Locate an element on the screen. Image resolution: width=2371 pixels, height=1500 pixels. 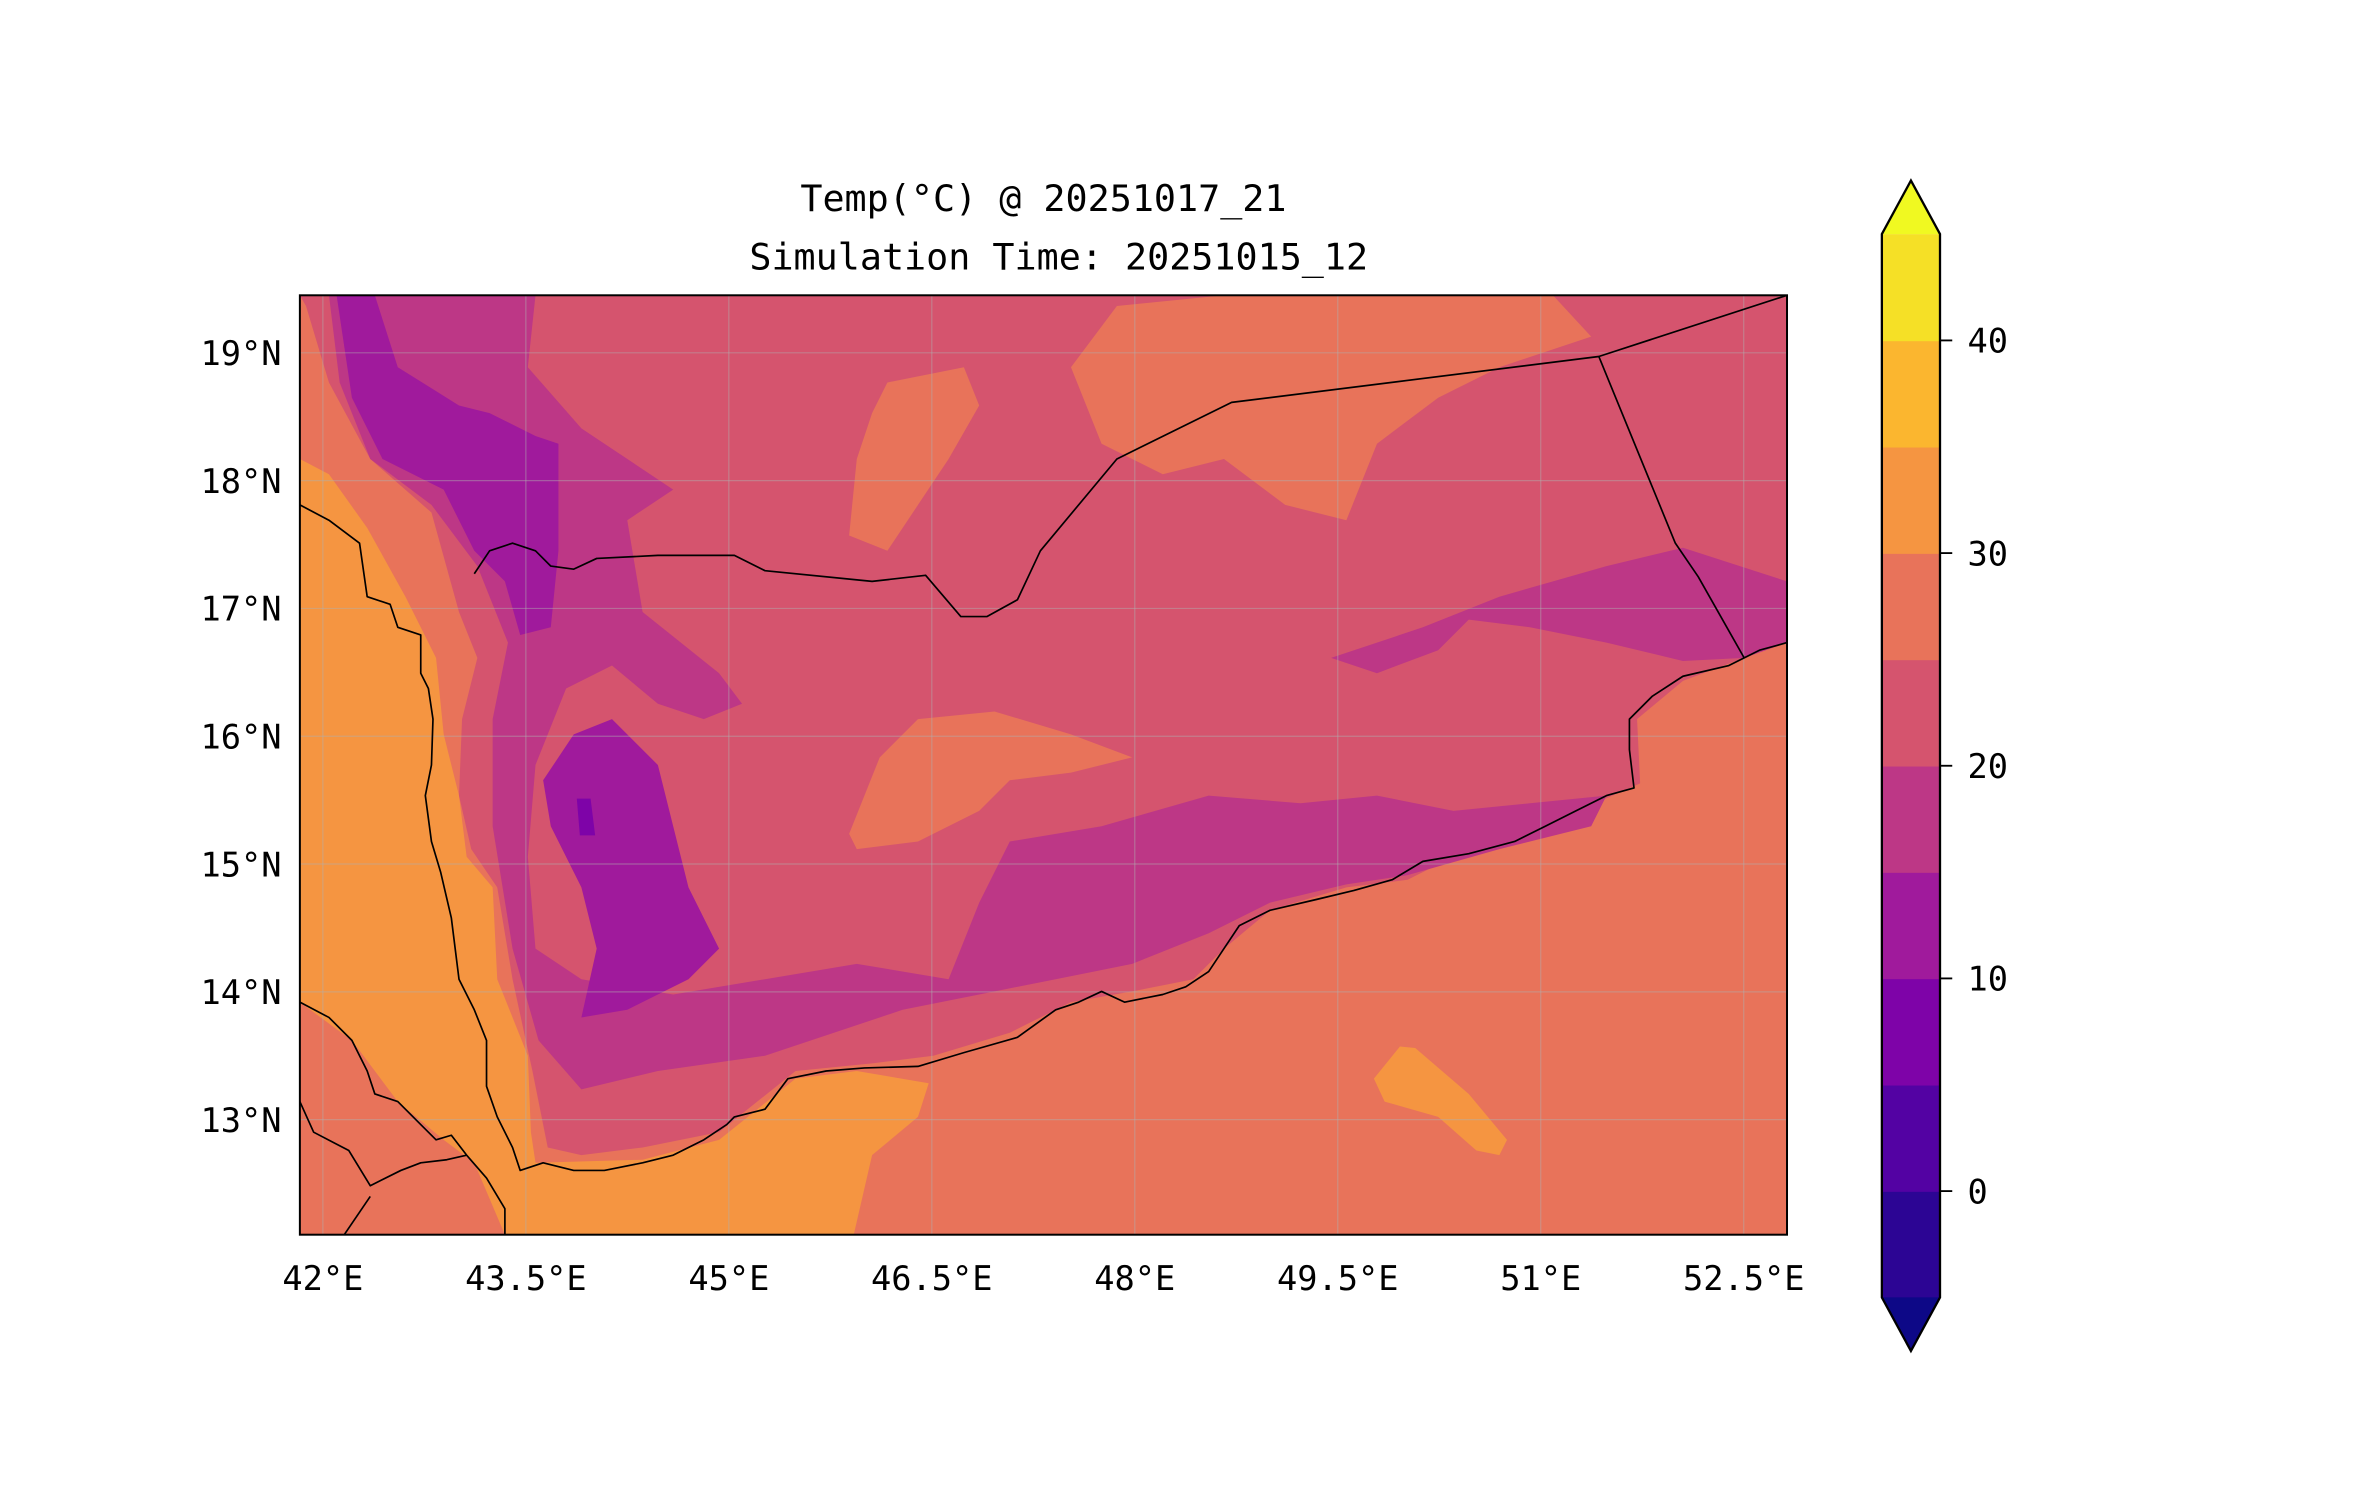
land-10-15-central is located at coordinates (631, 868).